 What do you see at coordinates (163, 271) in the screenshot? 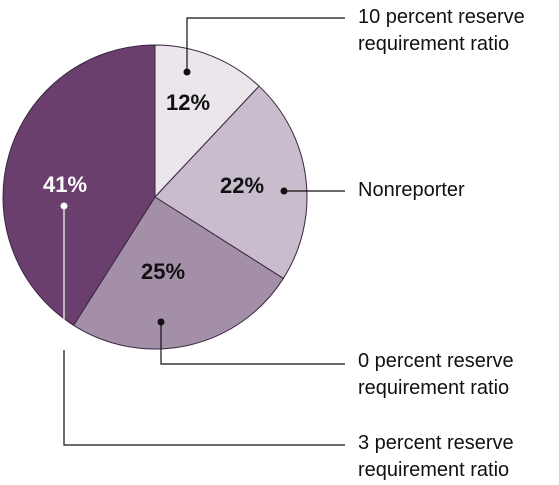
I see `value-label: 25%` at bounding box center [163, 271].